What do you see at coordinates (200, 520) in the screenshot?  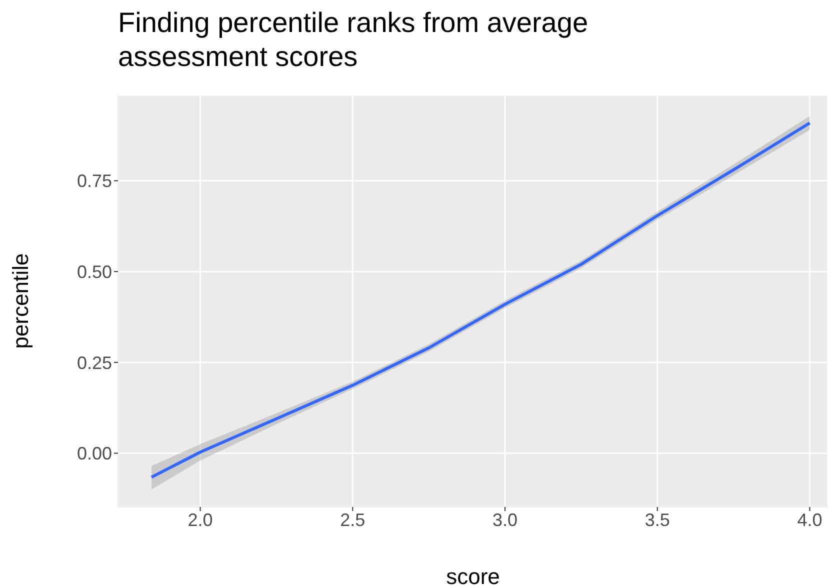 I see `x-tick-label: 2.0` at bounding box center [200, 520].